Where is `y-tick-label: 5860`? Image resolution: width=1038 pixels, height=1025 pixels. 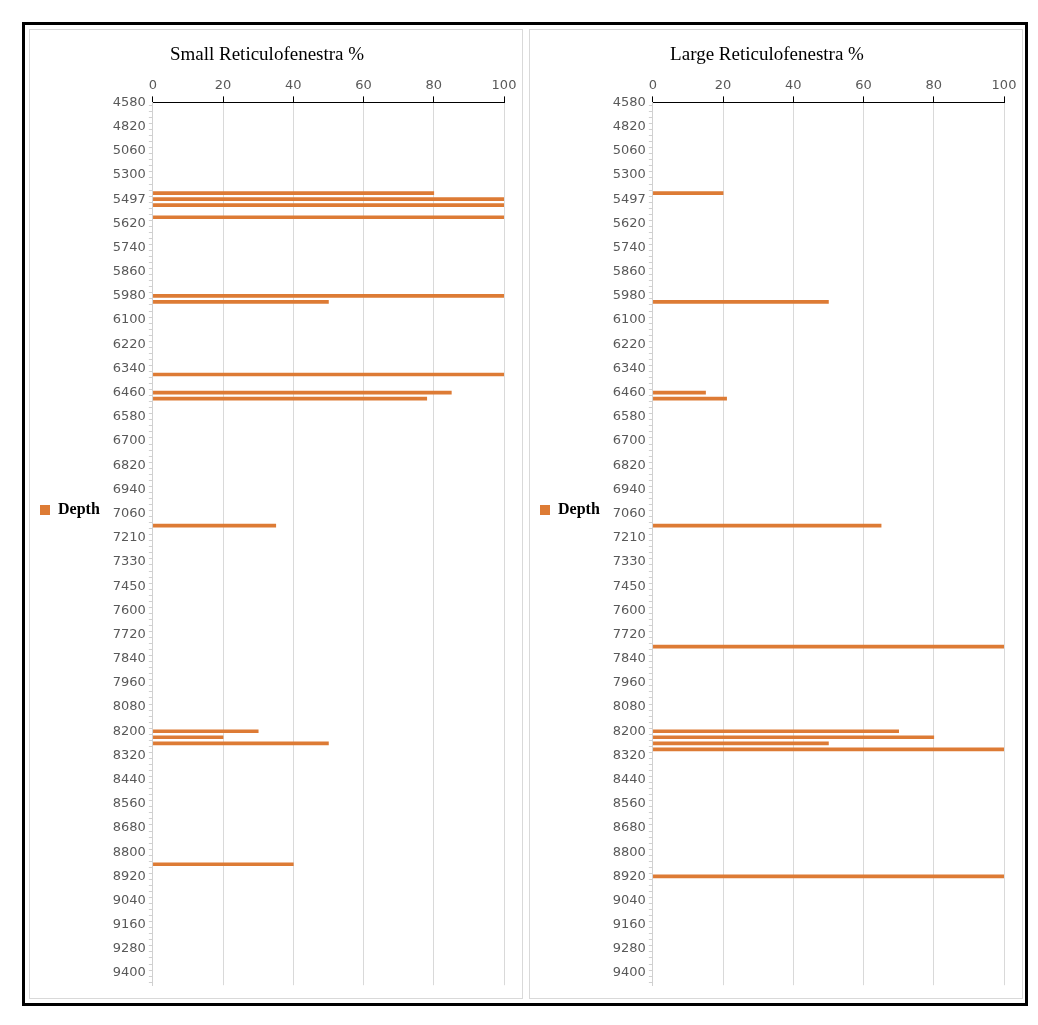 y-tick-label: 5860 is located at coordinates (129, 271).